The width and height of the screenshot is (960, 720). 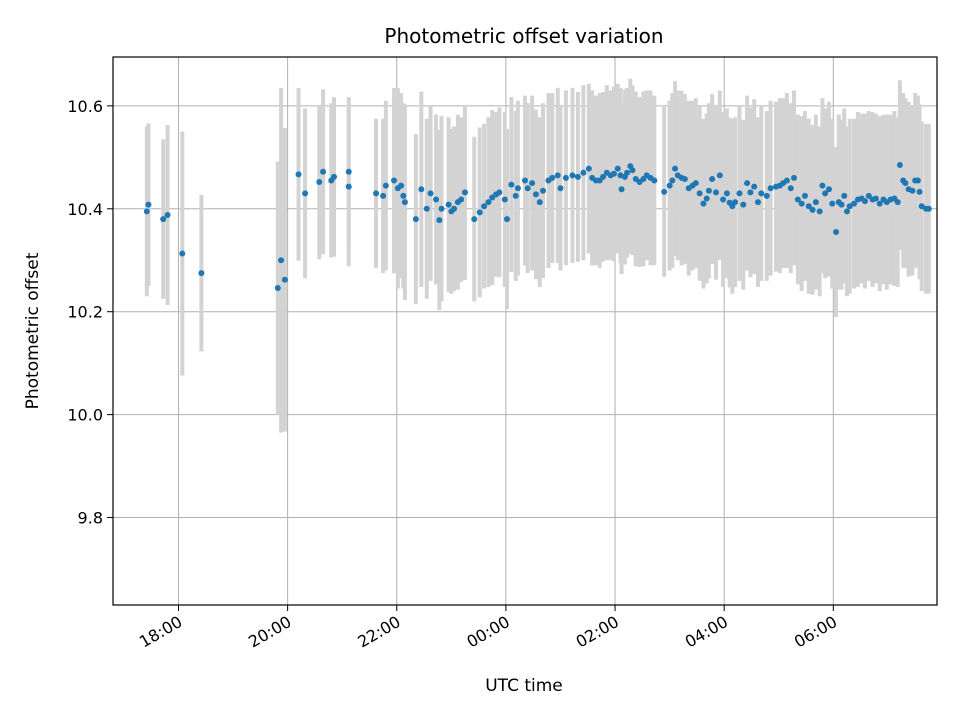 What do you see at coordinates (85, 312) in the screenshot?
I see `y-tick-label: 10.2` at bounding box center [85, 312].